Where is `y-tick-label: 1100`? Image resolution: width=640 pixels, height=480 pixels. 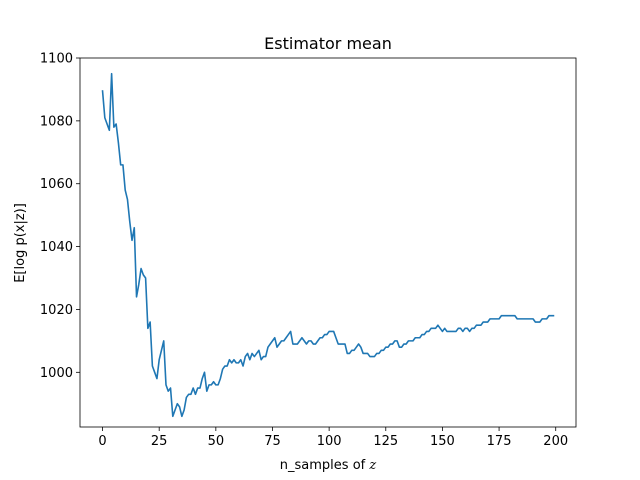 y-tick-label: 1100 is located at coordinates (56, 59).